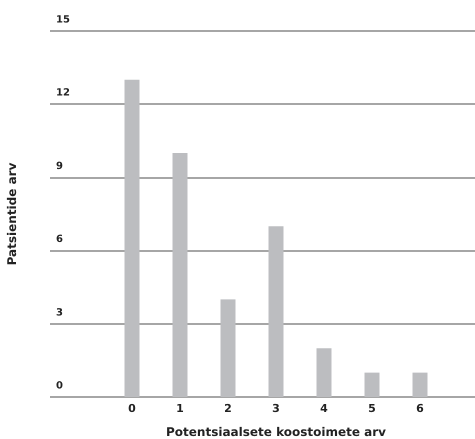 Image resolution: width=475 pixels, height=439 pixels. I want to click on y-tick-label: 6, so click(59, 240).